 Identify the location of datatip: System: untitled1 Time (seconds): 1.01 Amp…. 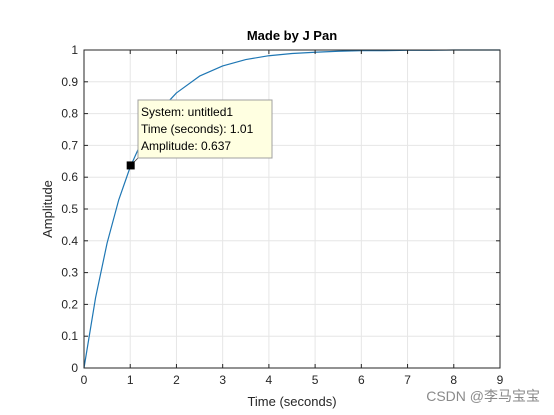
(199, 134).